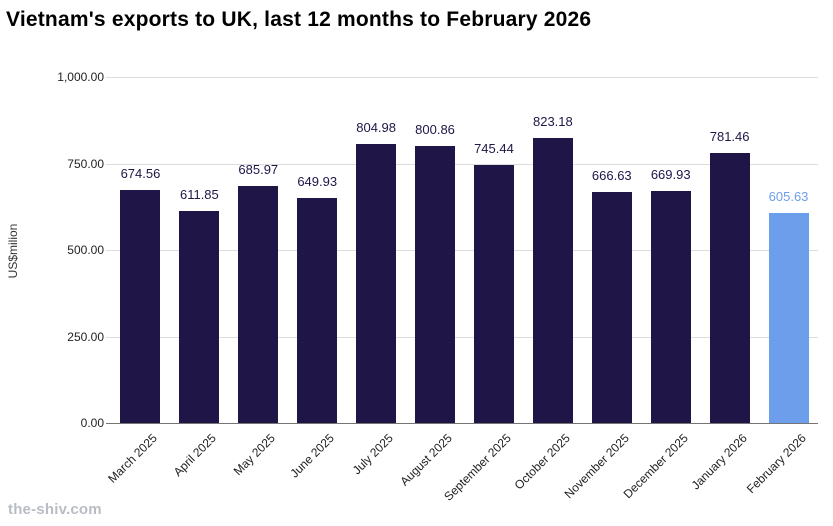 The width and height of the screenshot is (833, 526). I want to click on y-tick-label: 0.00, so click(92, 423).